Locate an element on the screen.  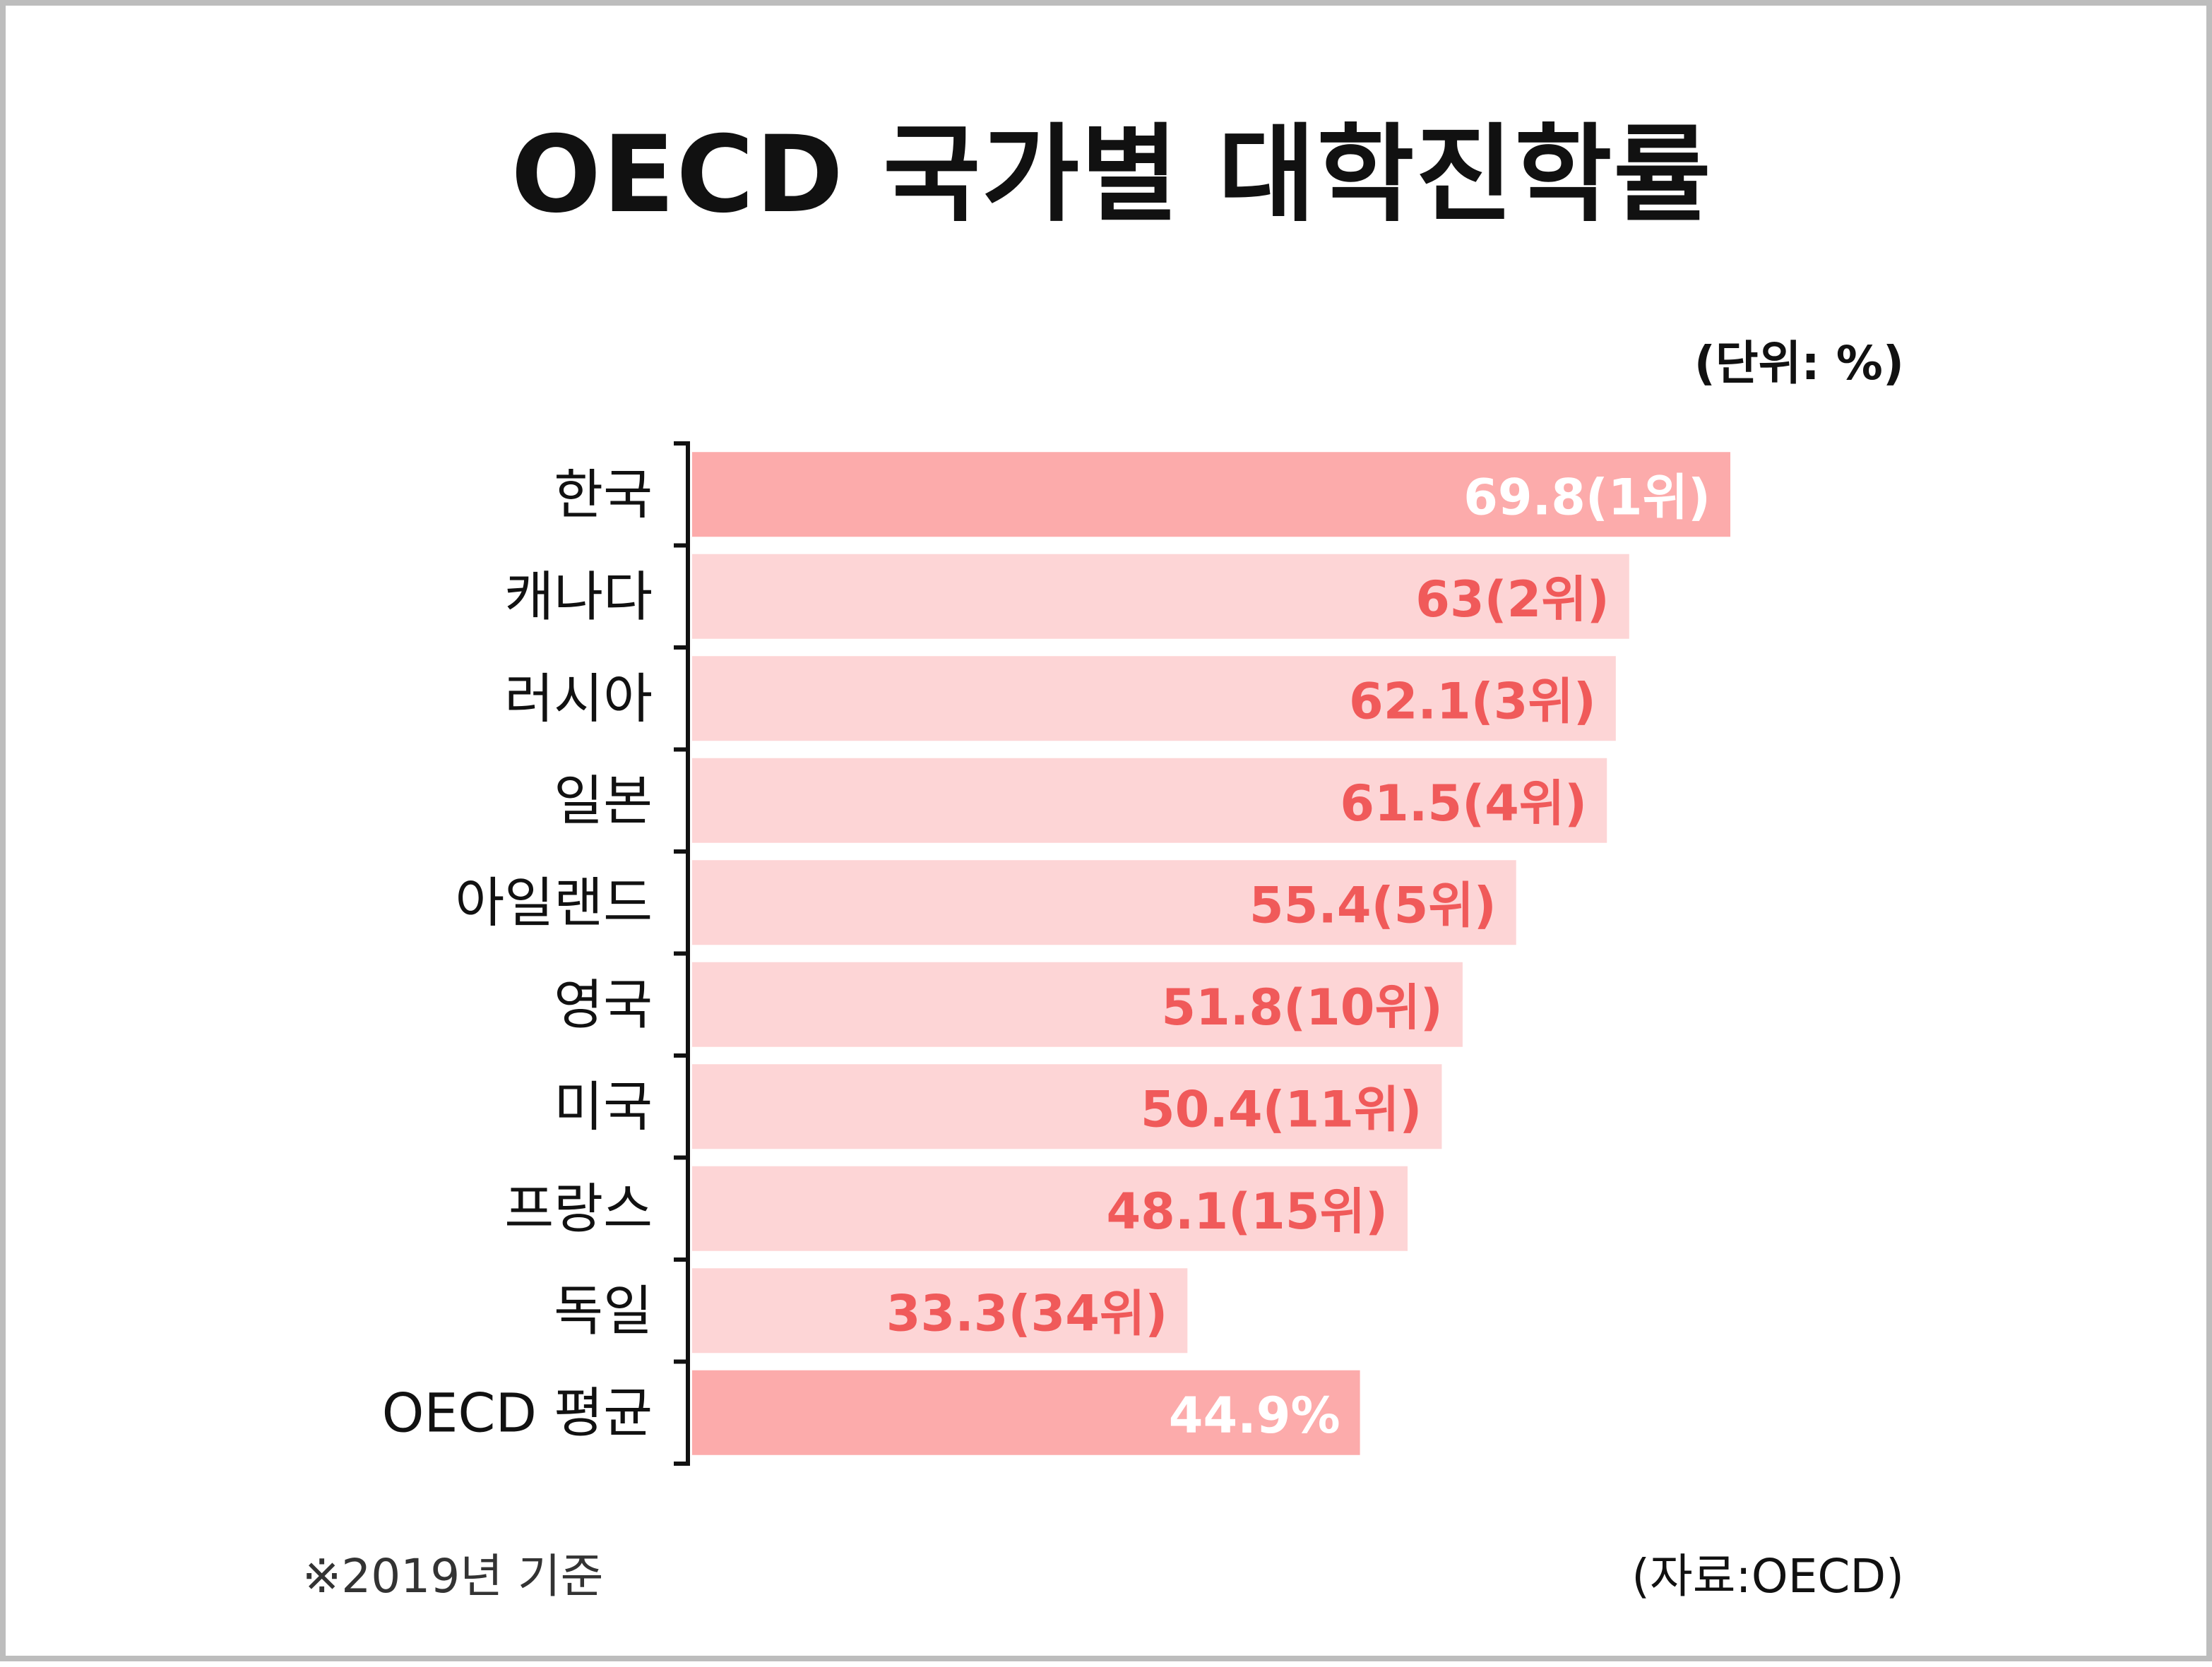
category-label: 캐나다 is located at coordinates (578, 596).